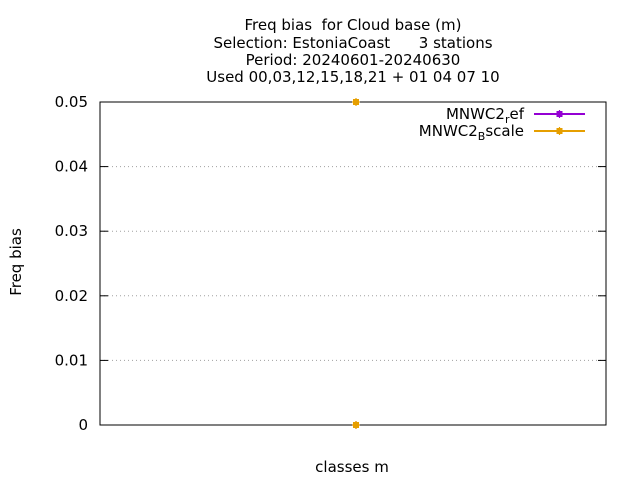  I want to click on legend-entry: MNWC2ref, so click(515, 115).